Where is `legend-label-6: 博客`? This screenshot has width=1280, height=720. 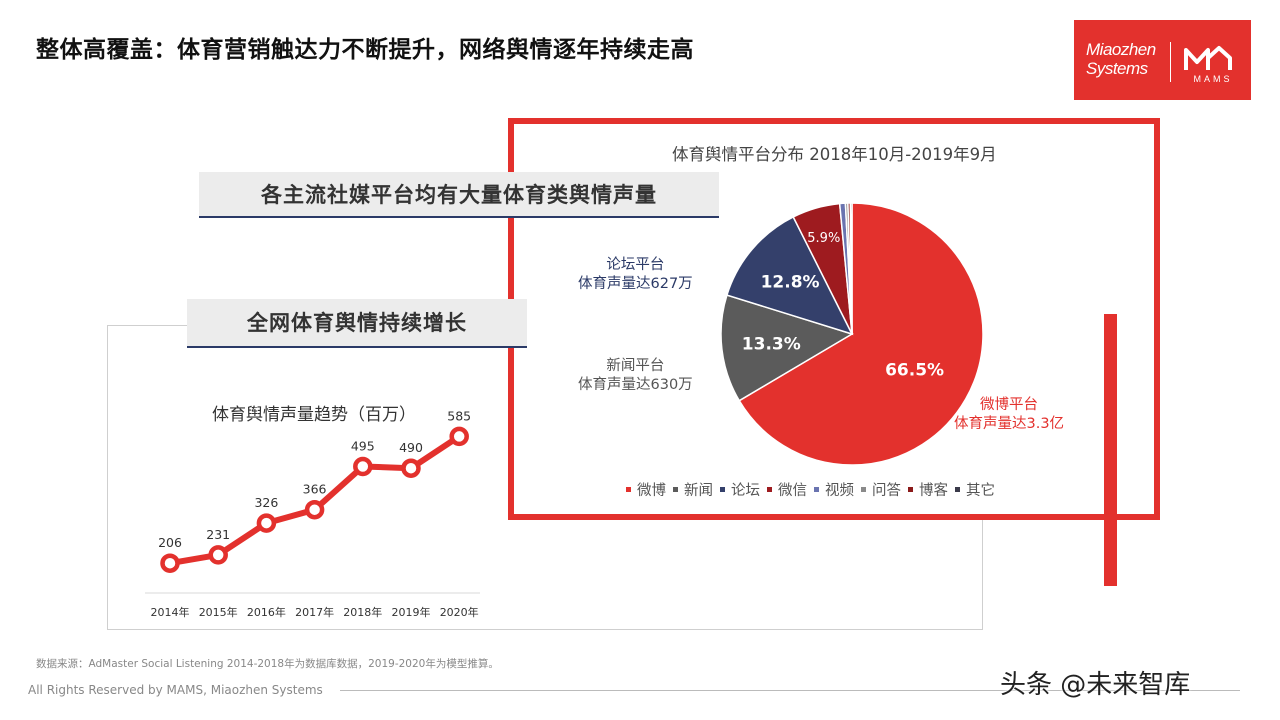
legend-label-6: 博客 is located at coordinates (933, 491).